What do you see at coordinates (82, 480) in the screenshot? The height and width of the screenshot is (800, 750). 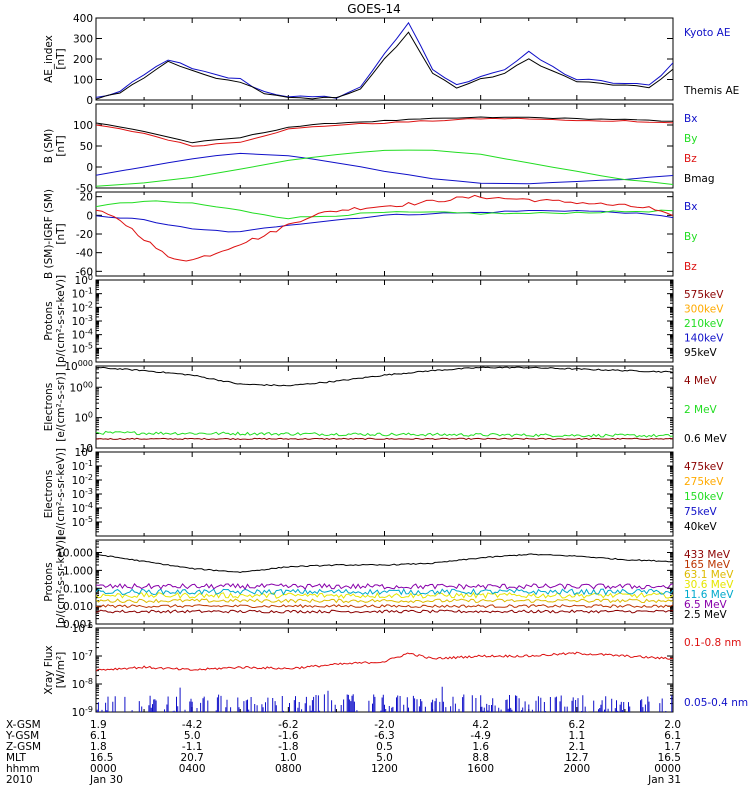 I see `y-tick-label: 10⁻²` at bounding box center [82, 480].